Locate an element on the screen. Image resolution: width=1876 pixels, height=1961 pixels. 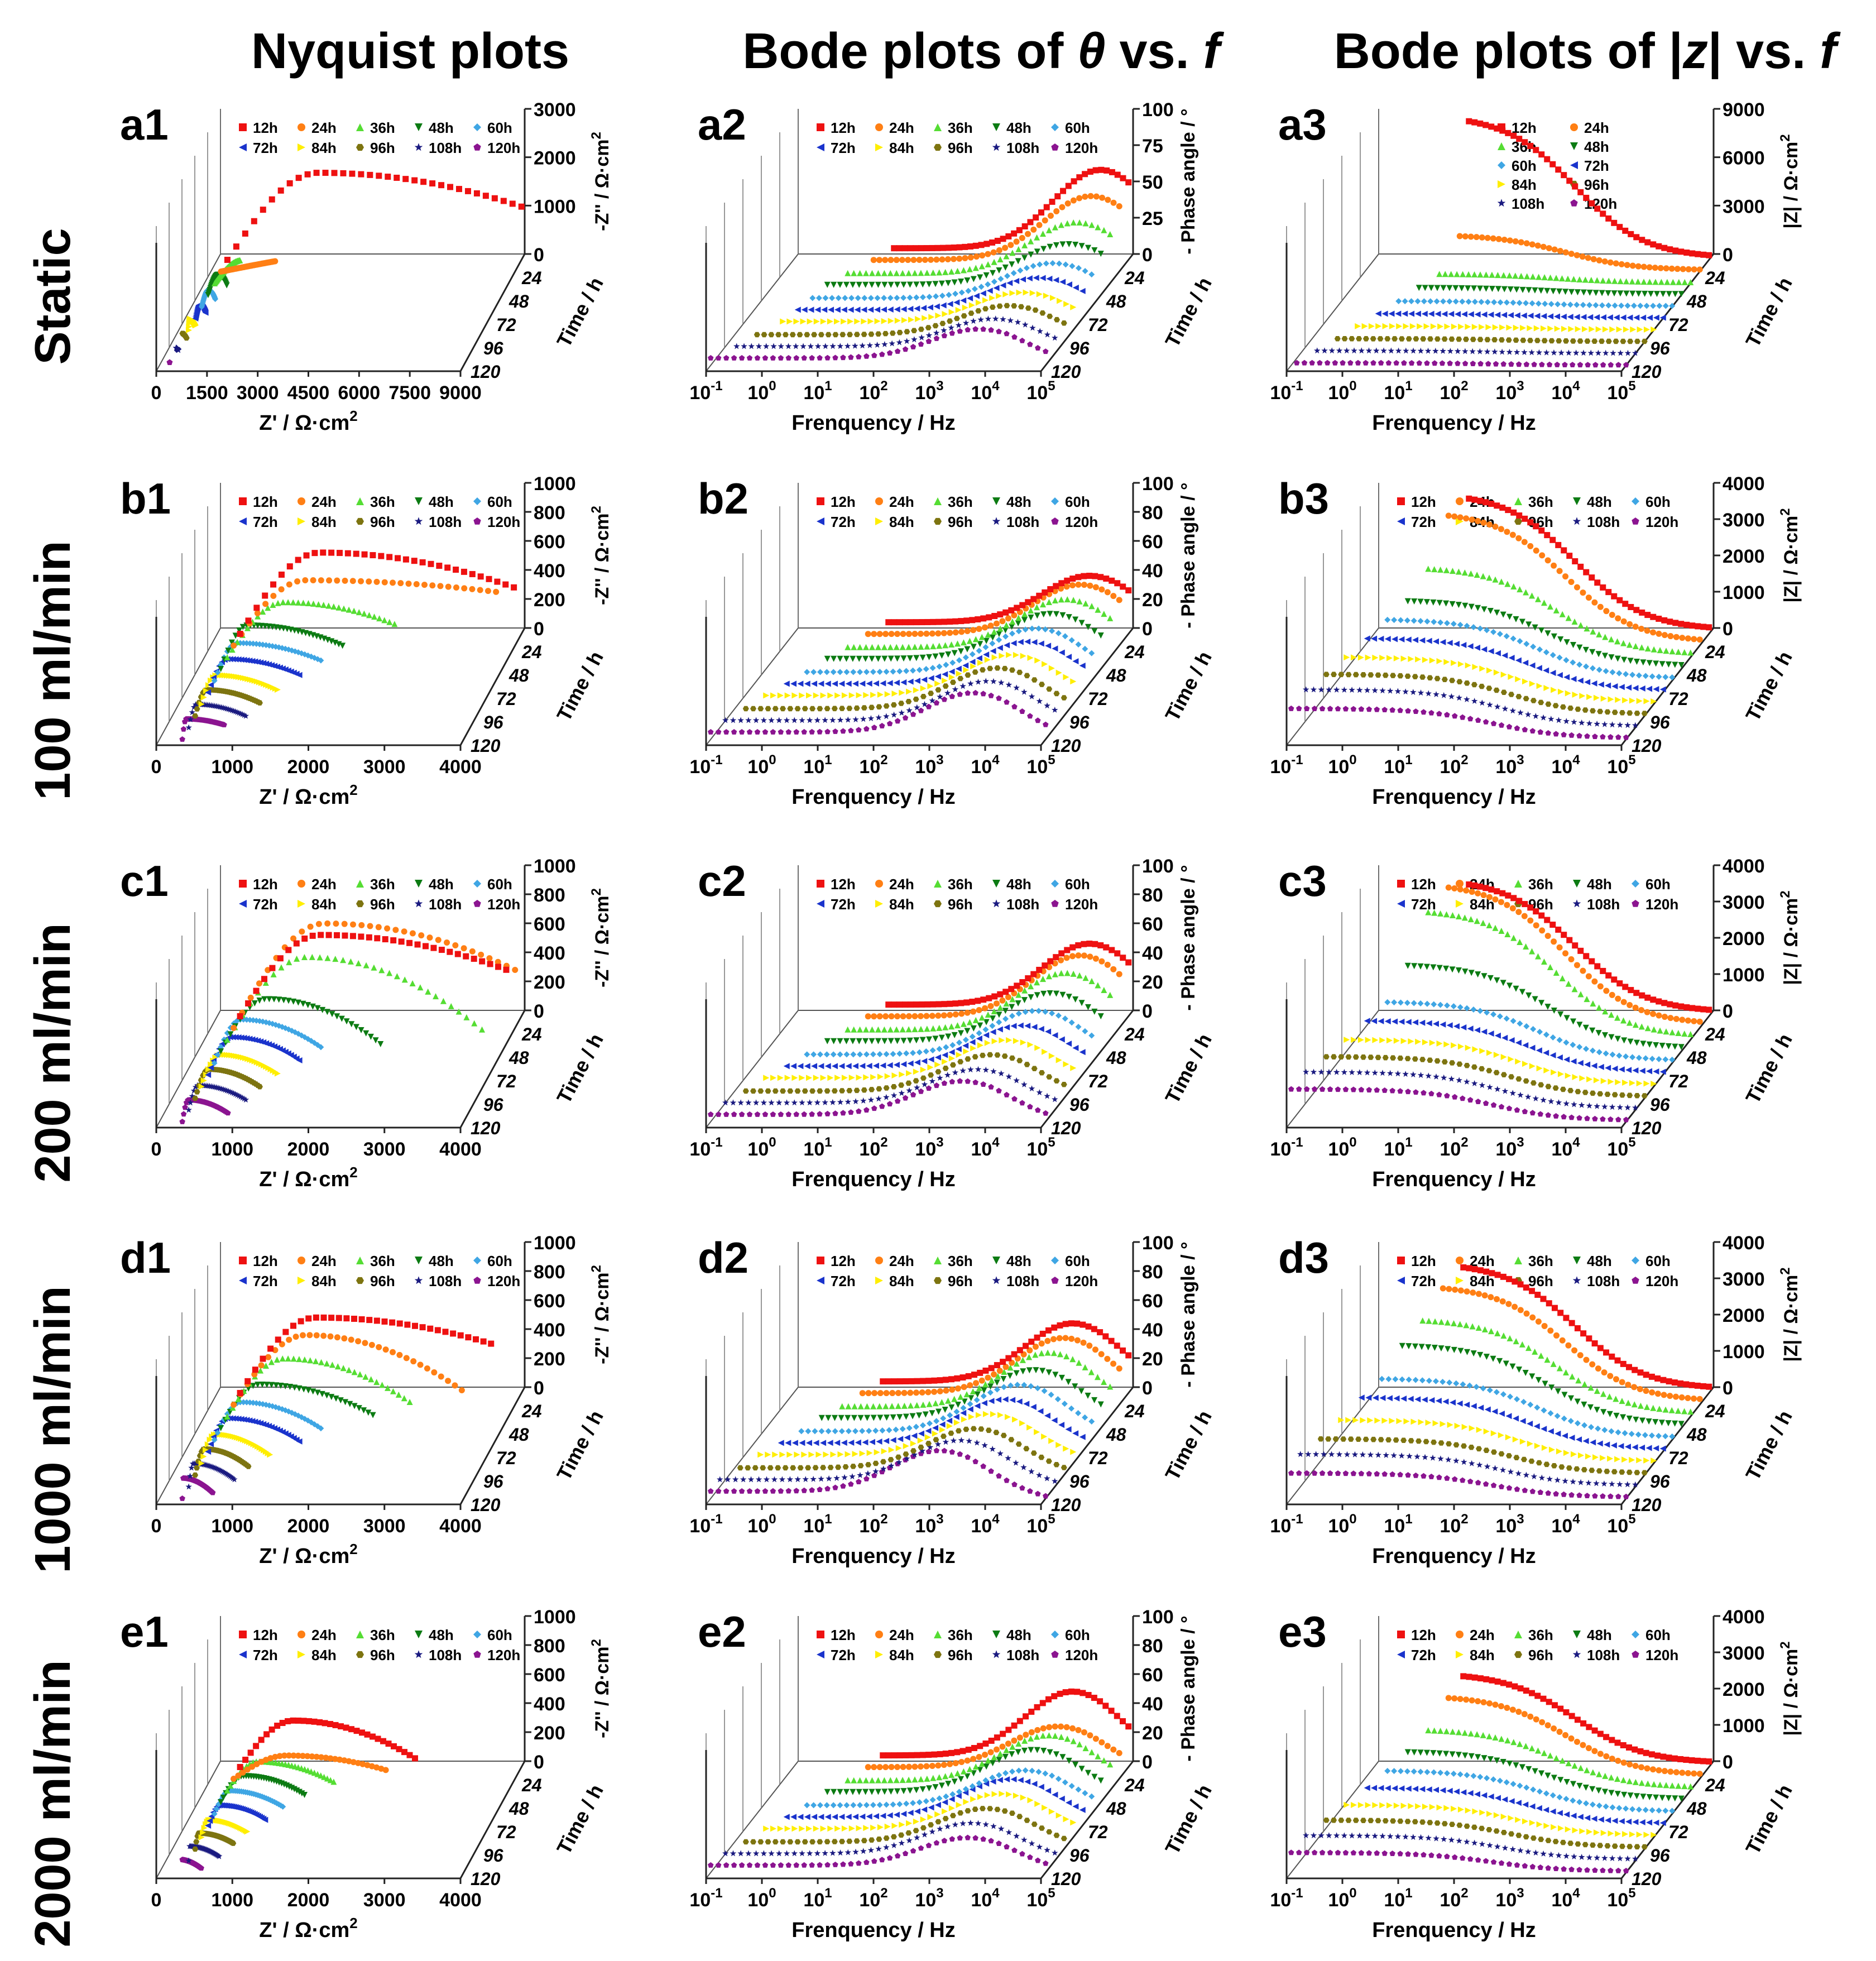
legend-label: 48h is located at coordinates (441, 1261).